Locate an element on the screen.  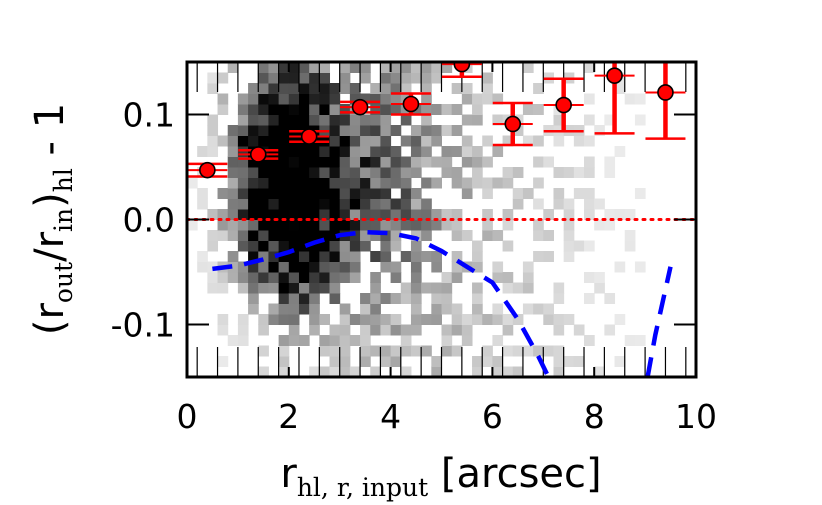
data-point is located at coordinates (360, 107).